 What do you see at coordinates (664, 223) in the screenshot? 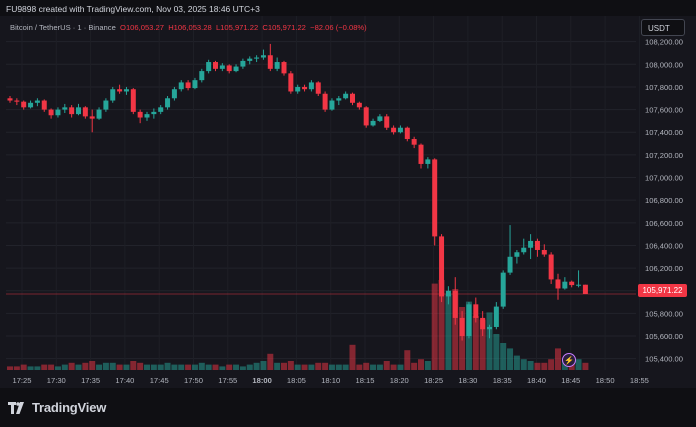
I see `y-tick-label: 106,600.00` at bounding box center [664, 223].